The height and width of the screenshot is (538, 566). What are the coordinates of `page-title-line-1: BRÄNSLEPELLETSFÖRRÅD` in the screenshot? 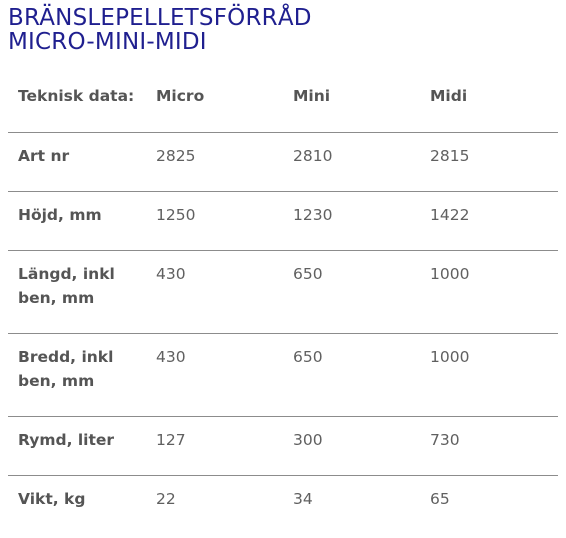 It's located at (160, 18).